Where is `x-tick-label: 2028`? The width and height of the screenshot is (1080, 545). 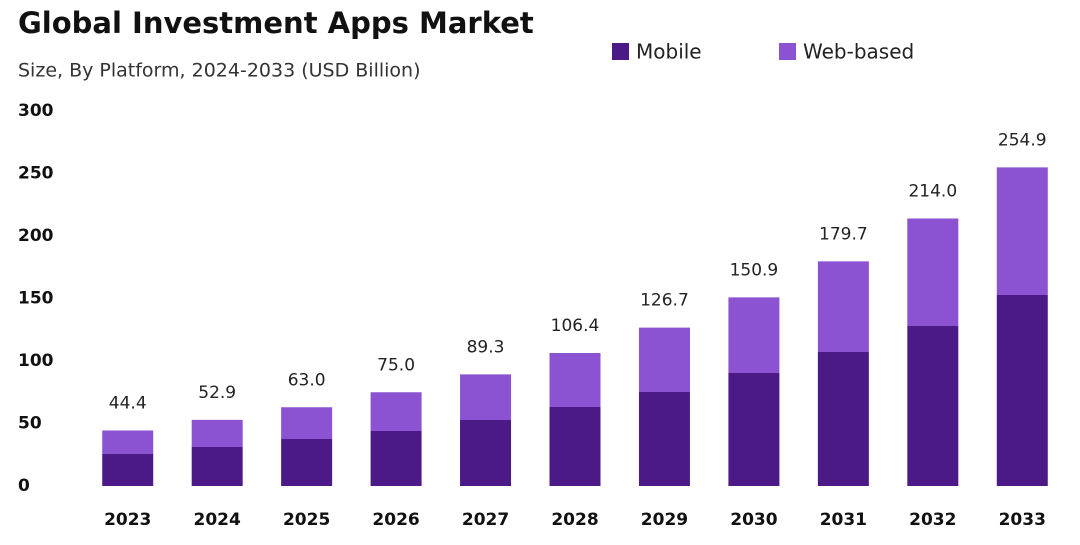
x-tick-label: 2028 is located at coordinates (574, 520).